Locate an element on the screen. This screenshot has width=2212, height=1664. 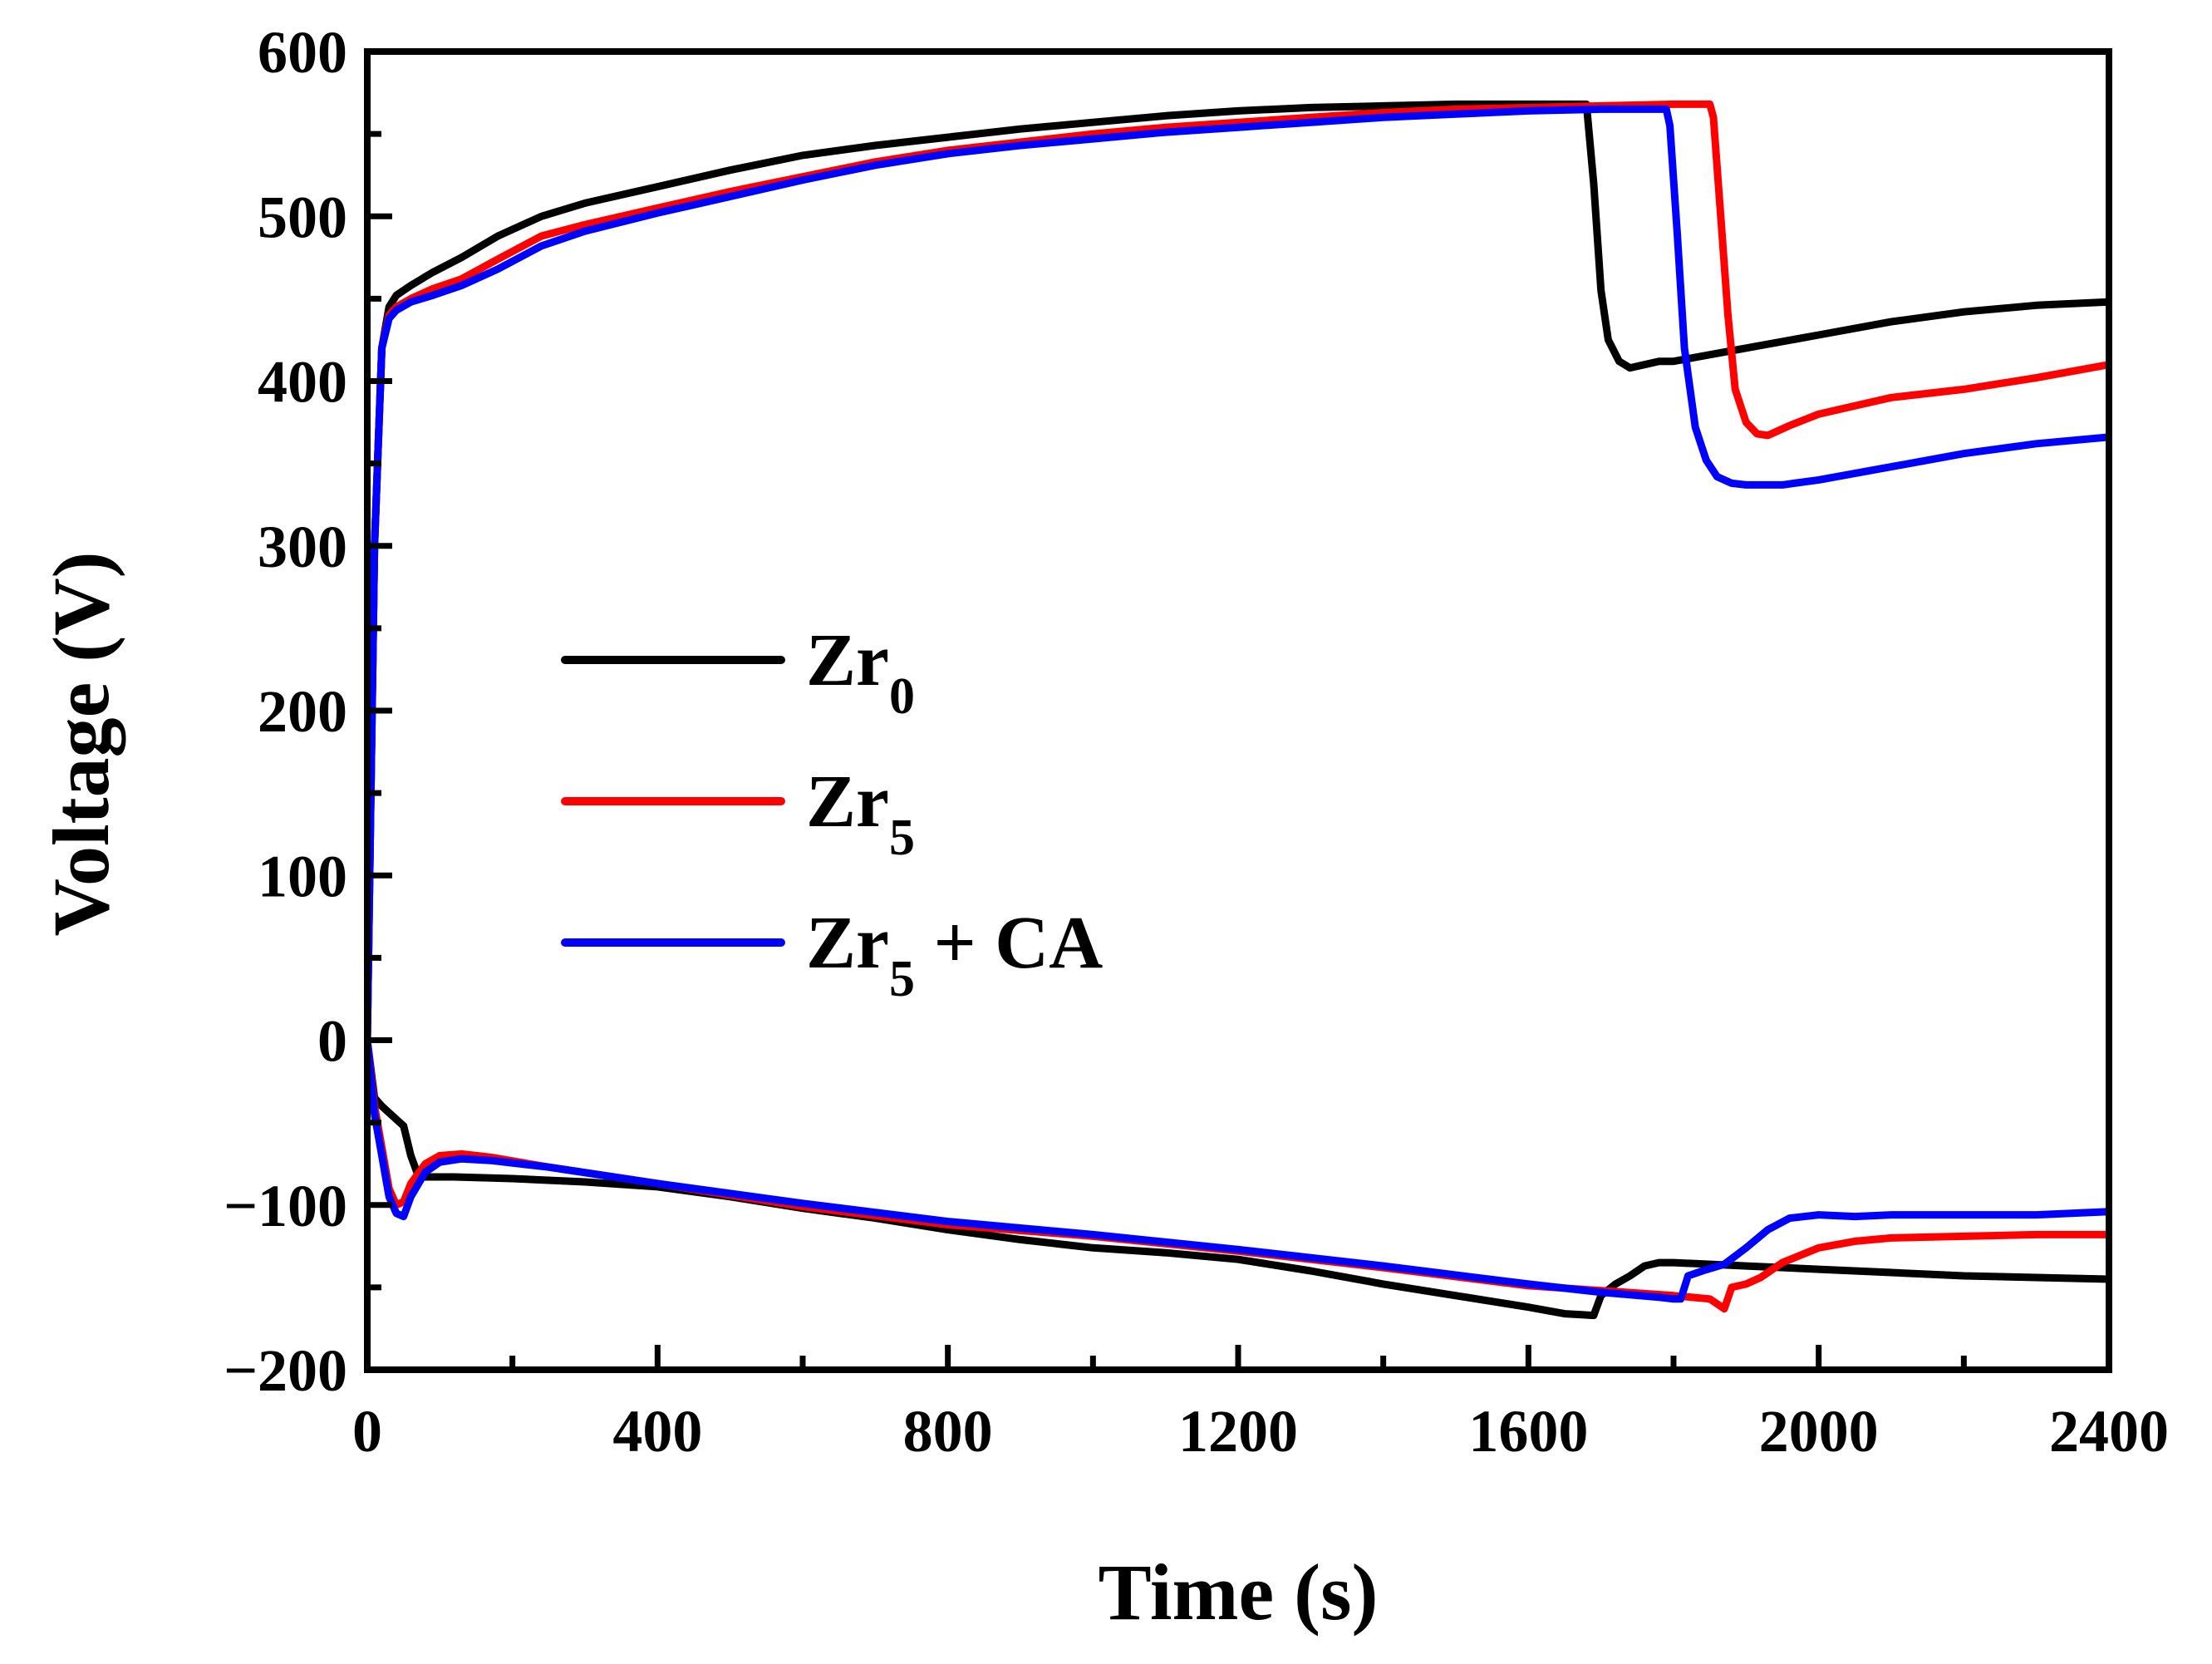
x-tick-label: 2000 is located at coordinates (1819, 1431).